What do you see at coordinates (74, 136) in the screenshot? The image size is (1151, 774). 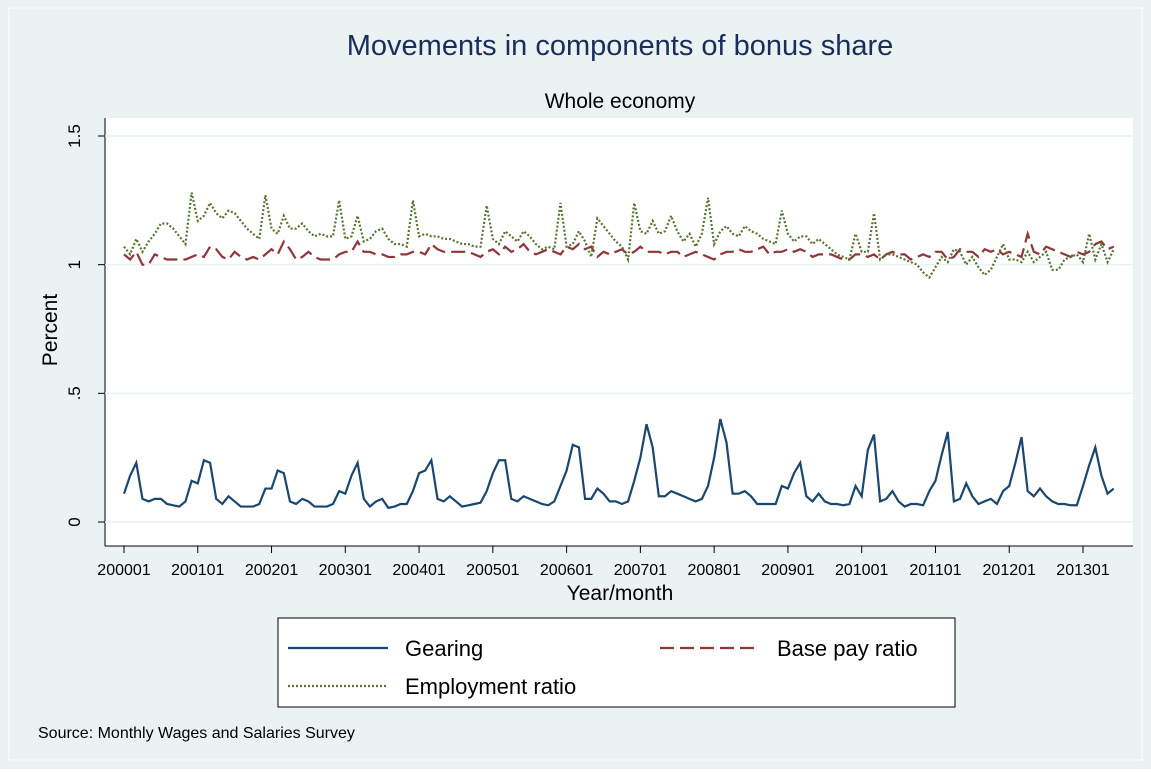 I see `y-tick-label: 1.5` at bounding box center [74, 136].